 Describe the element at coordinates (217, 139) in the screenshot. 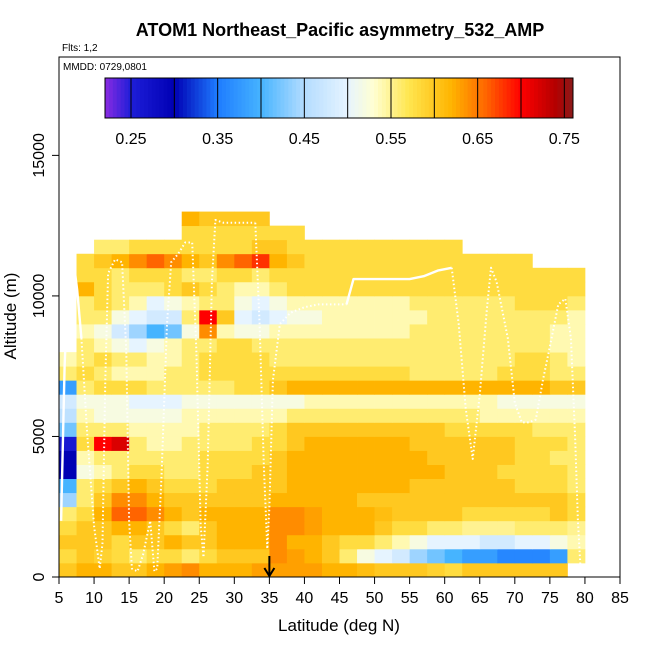

I see `colorbar-tick-label: 0.35` at that location.